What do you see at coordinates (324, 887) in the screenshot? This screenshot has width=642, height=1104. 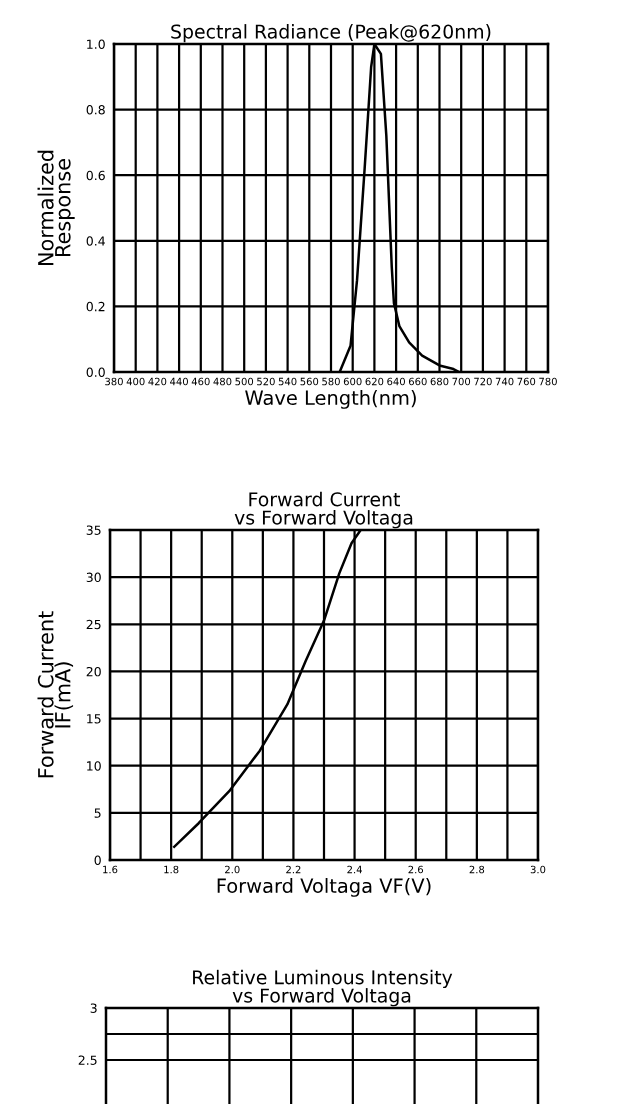 I see `x-axis-title: Forward Voltaga VF(V)` at bounding box center [324, 887].